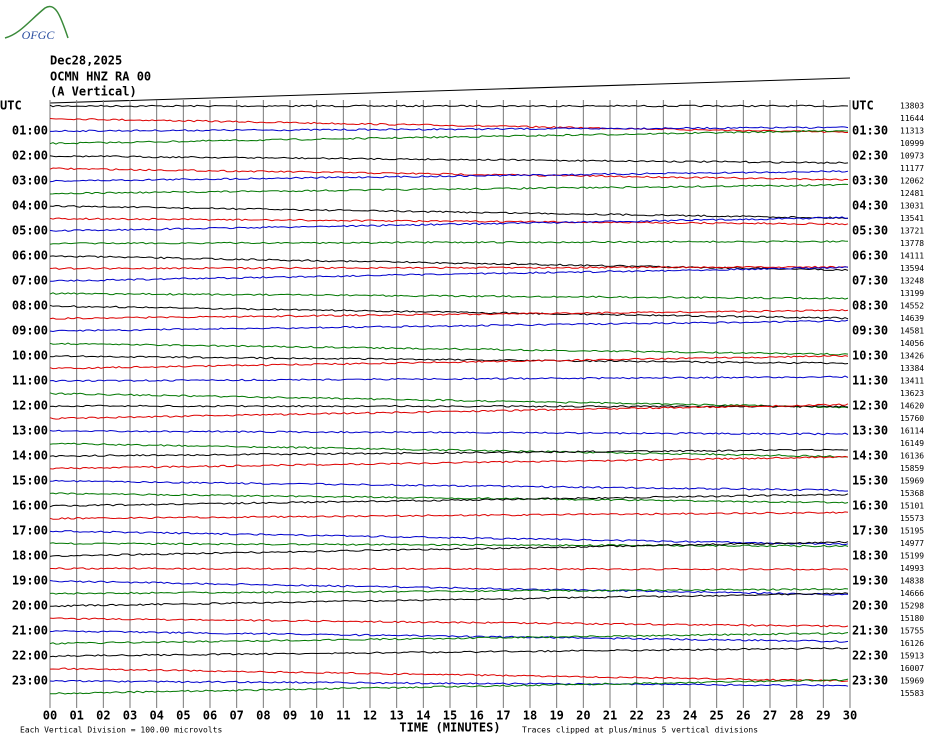 The image size is (930, 744). What do you see at coordinates (30, 181) in the screenshot?
I see `left-label: 03:00` at bounding box center [30, 181].